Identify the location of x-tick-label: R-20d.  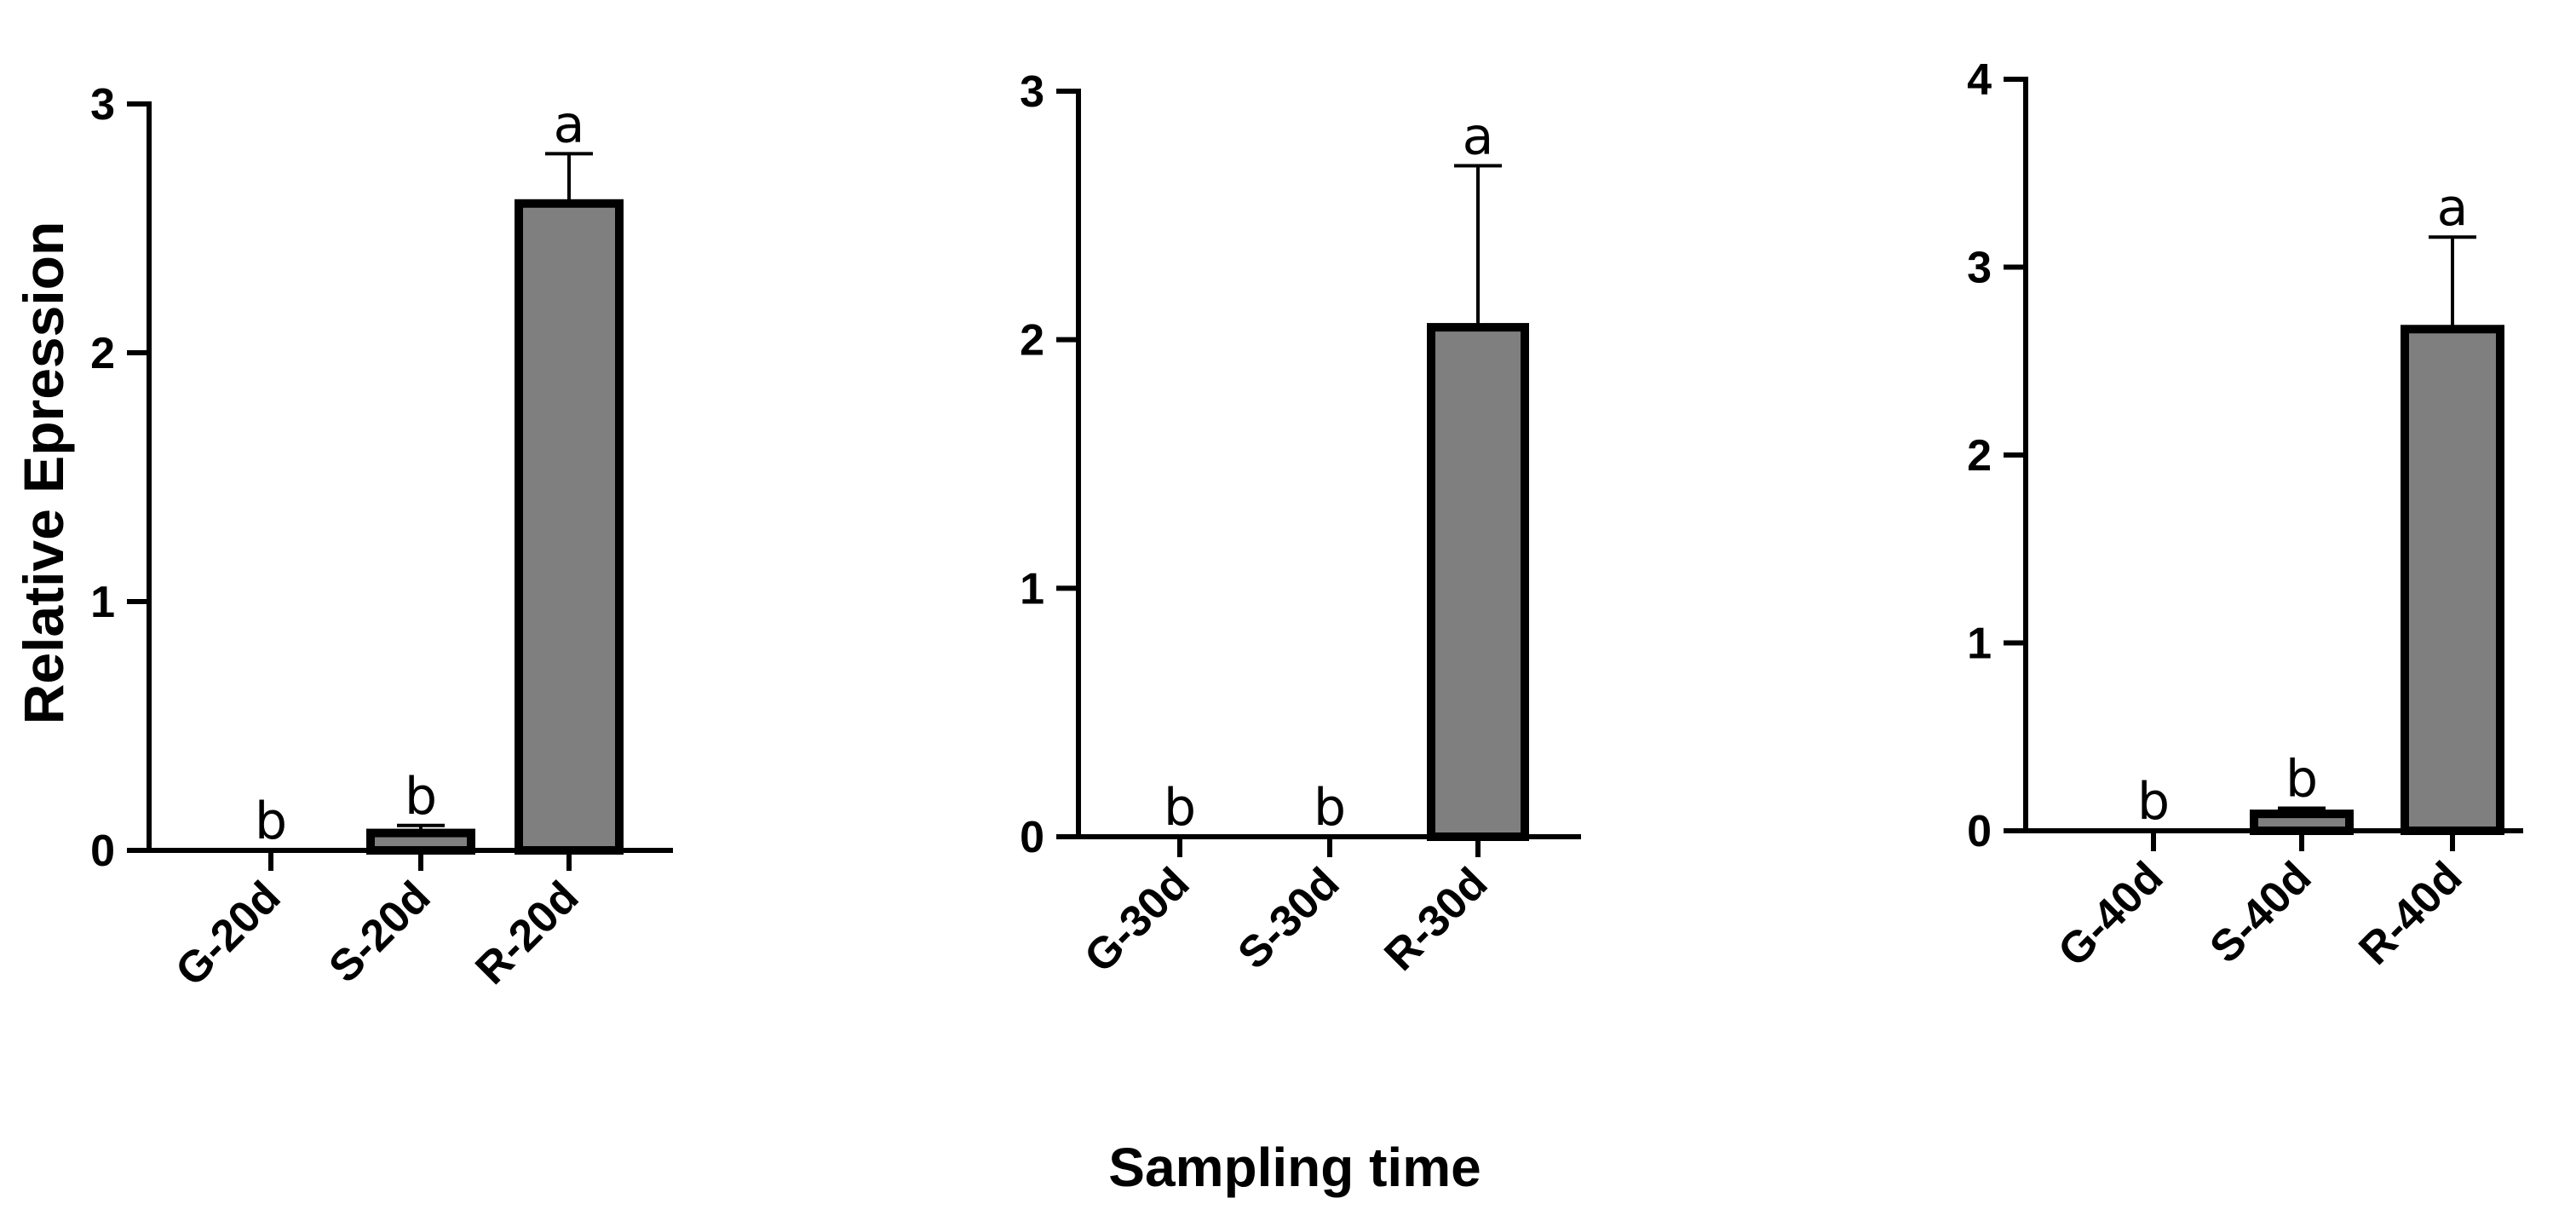
(527, 933).